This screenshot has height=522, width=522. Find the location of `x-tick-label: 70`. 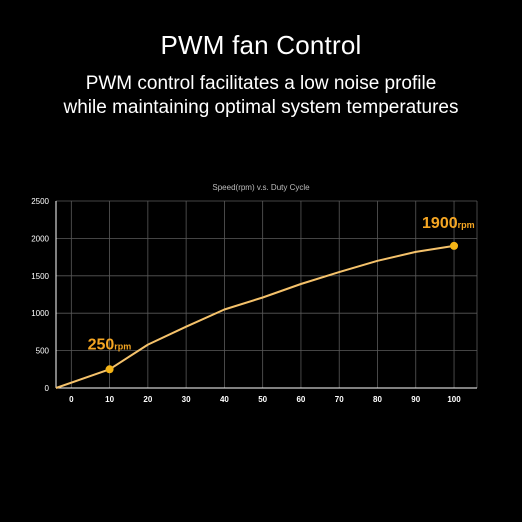

x-tick-label: 70 is located at coordinates (339, 399).